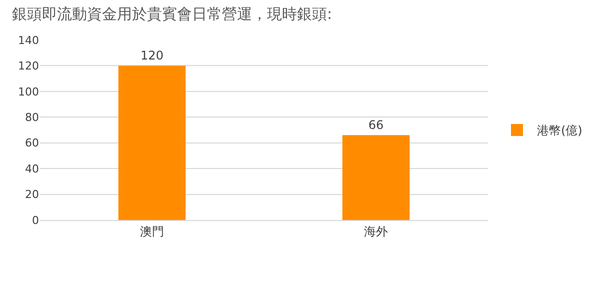 The height and width of the screenshot is (290, 600). I want to click on y-tick-label: 60, so click(32, 143).